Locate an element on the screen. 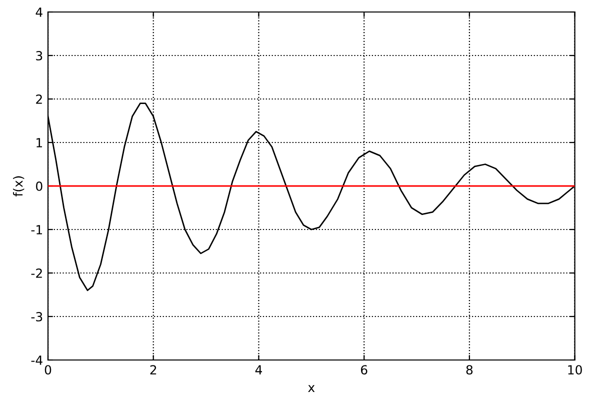  x-tick-label: 2 is located at coordinates (153, 369).